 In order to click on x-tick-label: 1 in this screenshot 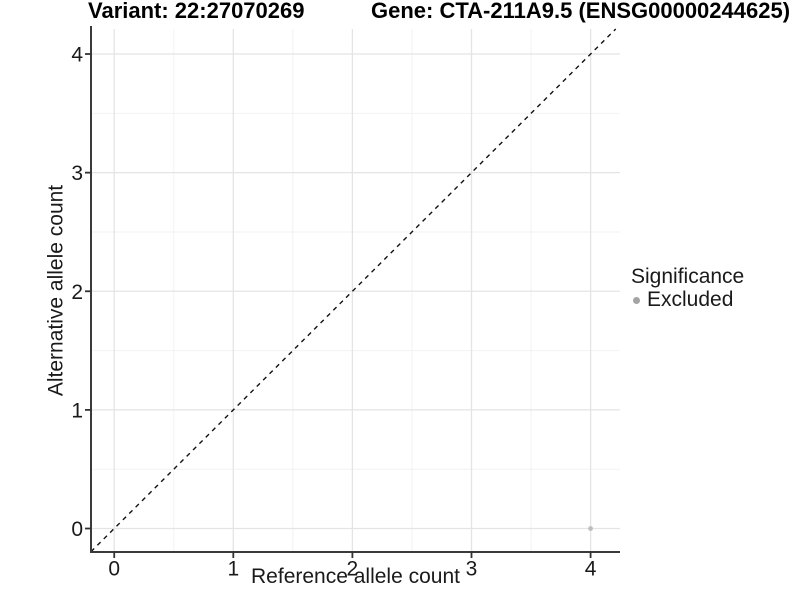, I will do `click(233, 569)`.